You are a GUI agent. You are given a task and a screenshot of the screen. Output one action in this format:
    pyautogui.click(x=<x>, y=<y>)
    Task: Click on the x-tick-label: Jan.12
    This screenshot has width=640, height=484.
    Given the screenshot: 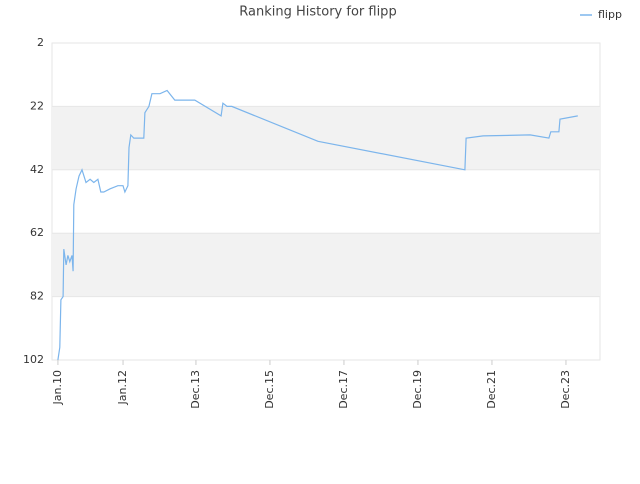 What is the action you would take?
    pyautogui.click(x=122, y=387)
    